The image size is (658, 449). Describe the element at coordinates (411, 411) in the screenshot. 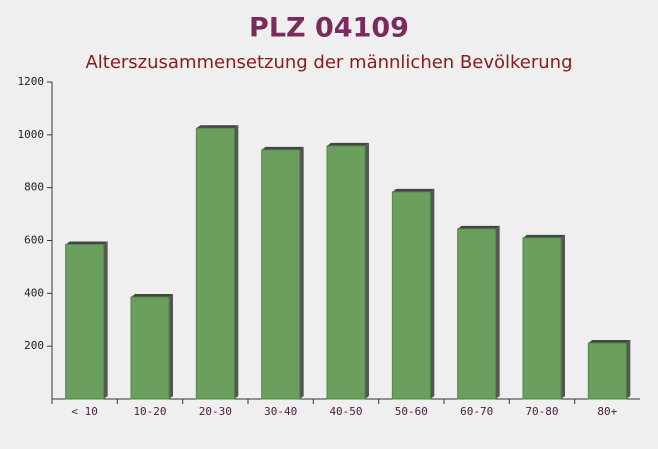

I see `x-tick-label: 50-60` at that location.